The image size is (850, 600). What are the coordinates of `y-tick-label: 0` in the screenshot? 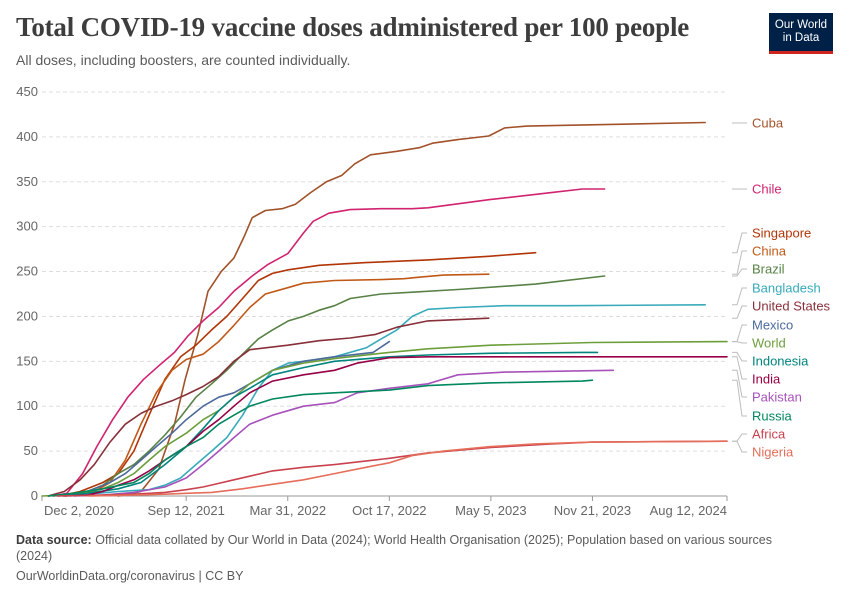 It's located at (34, 495).